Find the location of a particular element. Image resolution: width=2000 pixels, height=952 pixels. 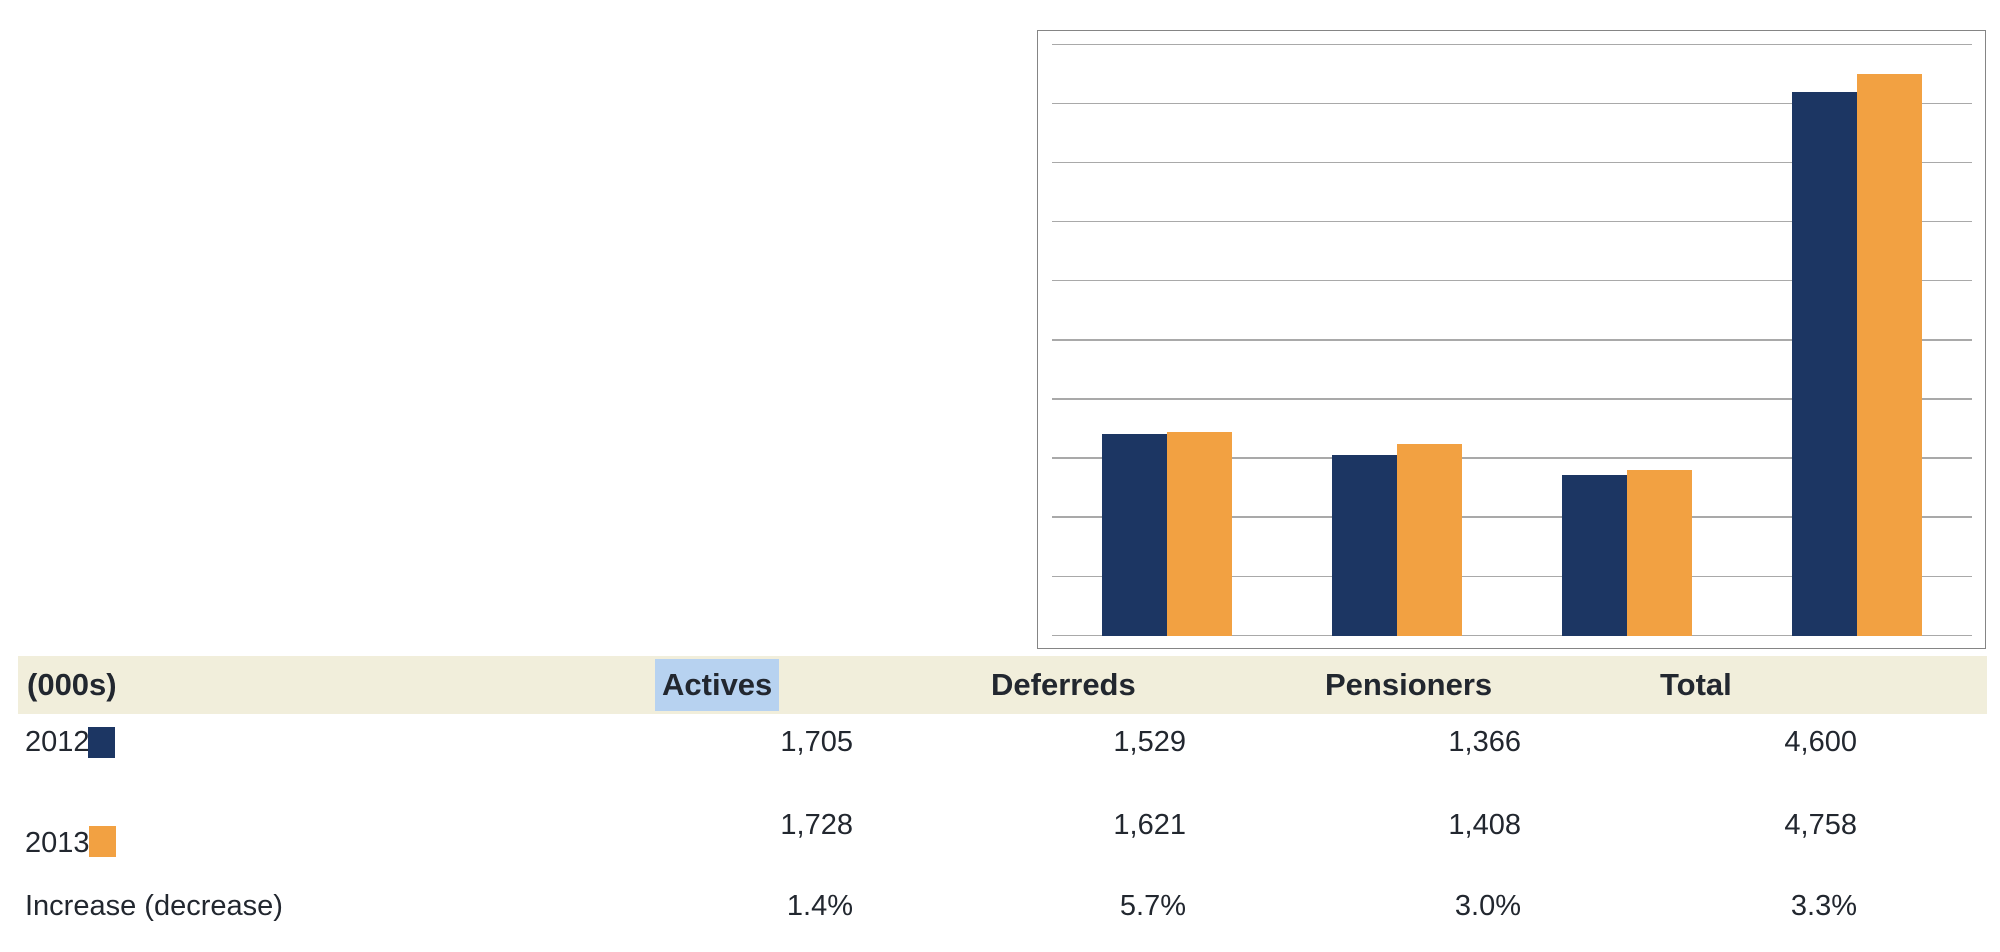

cell-2013-pensioners: 1,408 is located at coordinates (1484, 825).